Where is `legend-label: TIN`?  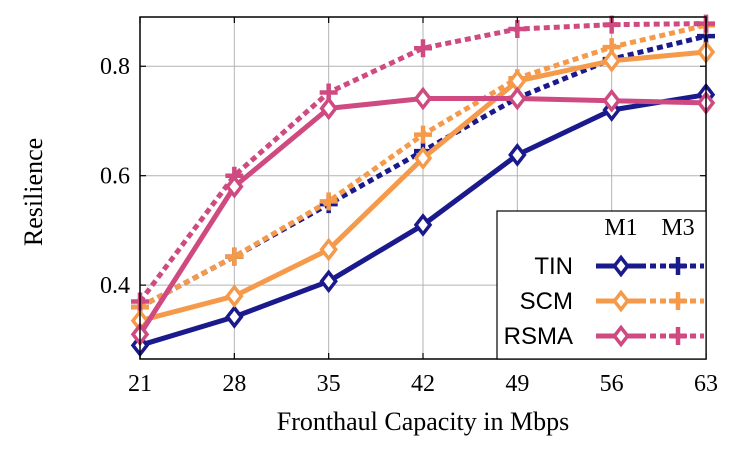
legend-label: TIN is located at coordinates (553, 266).